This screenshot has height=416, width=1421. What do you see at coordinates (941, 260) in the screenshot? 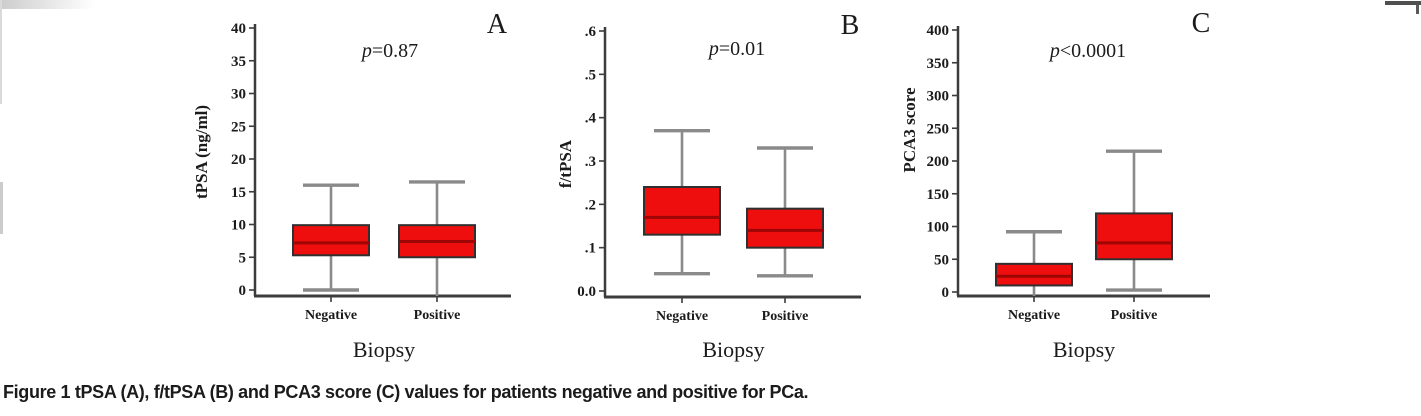
I see `y-tick-label: 50` at bounding box center [941, 260].